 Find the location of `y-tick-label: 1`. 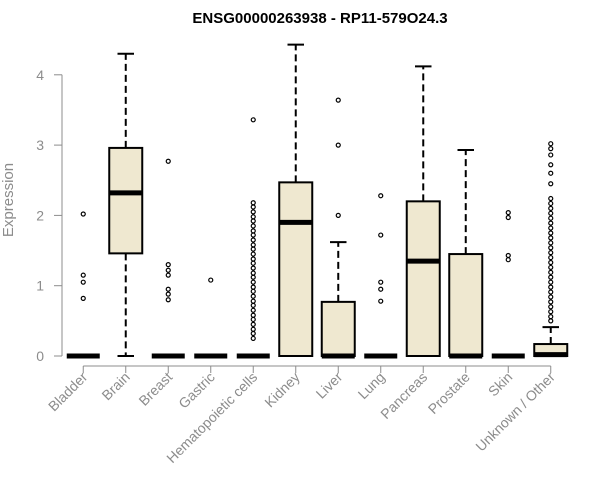

y-tick-label: 1 is located at coordinates (40, 286).